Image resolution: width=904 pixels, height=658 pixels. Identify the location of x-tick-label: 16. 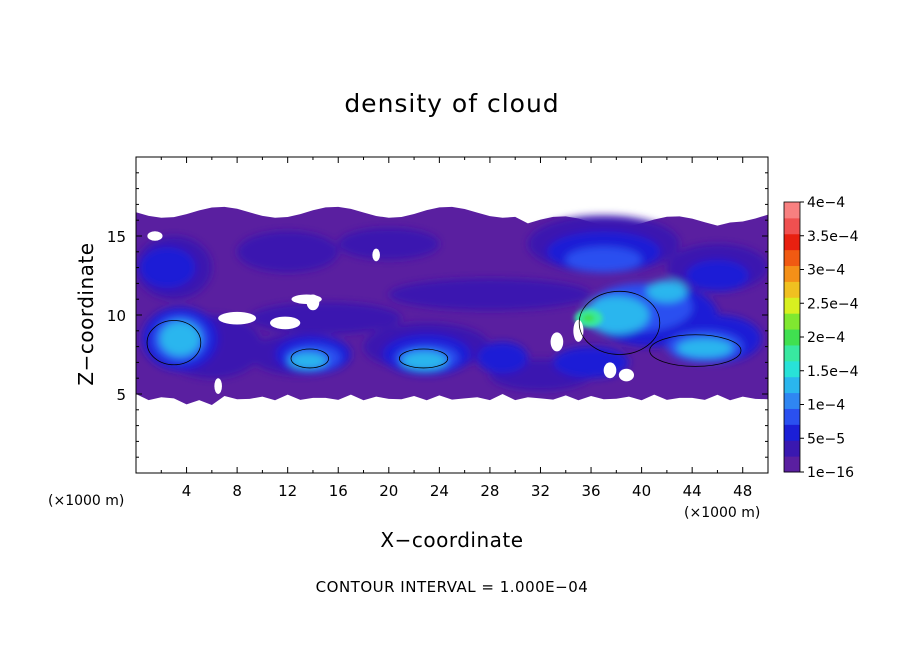
(338, 491).